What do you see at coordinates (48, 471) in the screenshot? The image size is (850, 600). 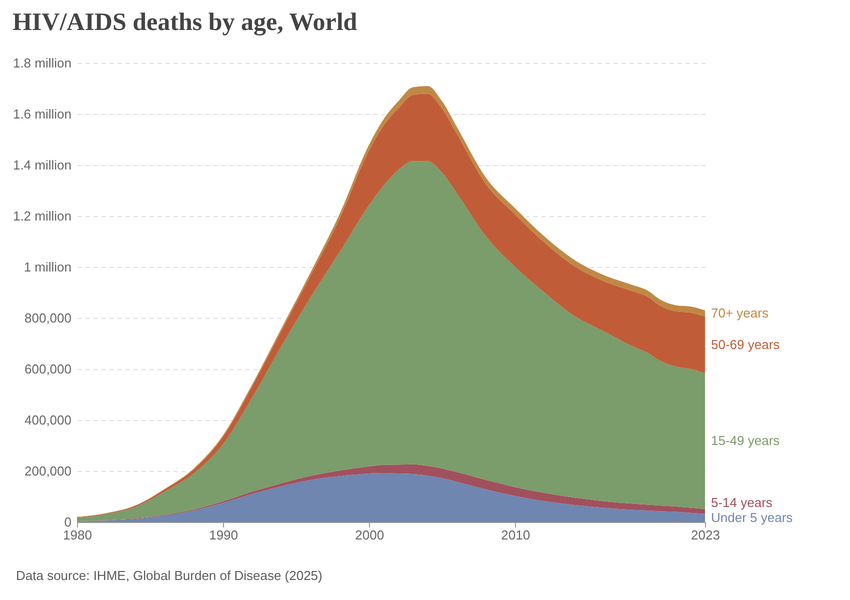 I see `y-tick-label: 200,000` at bounding box center [48, 471].